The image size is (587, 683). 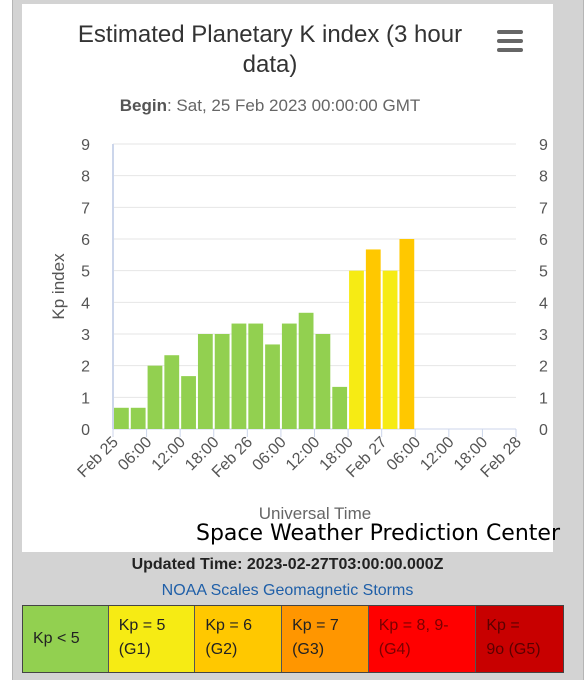 What do you see at coordinates (85, 272) in the screenshot?
I see `y-tick-label-left: 5` at bounding box center [85, 272].